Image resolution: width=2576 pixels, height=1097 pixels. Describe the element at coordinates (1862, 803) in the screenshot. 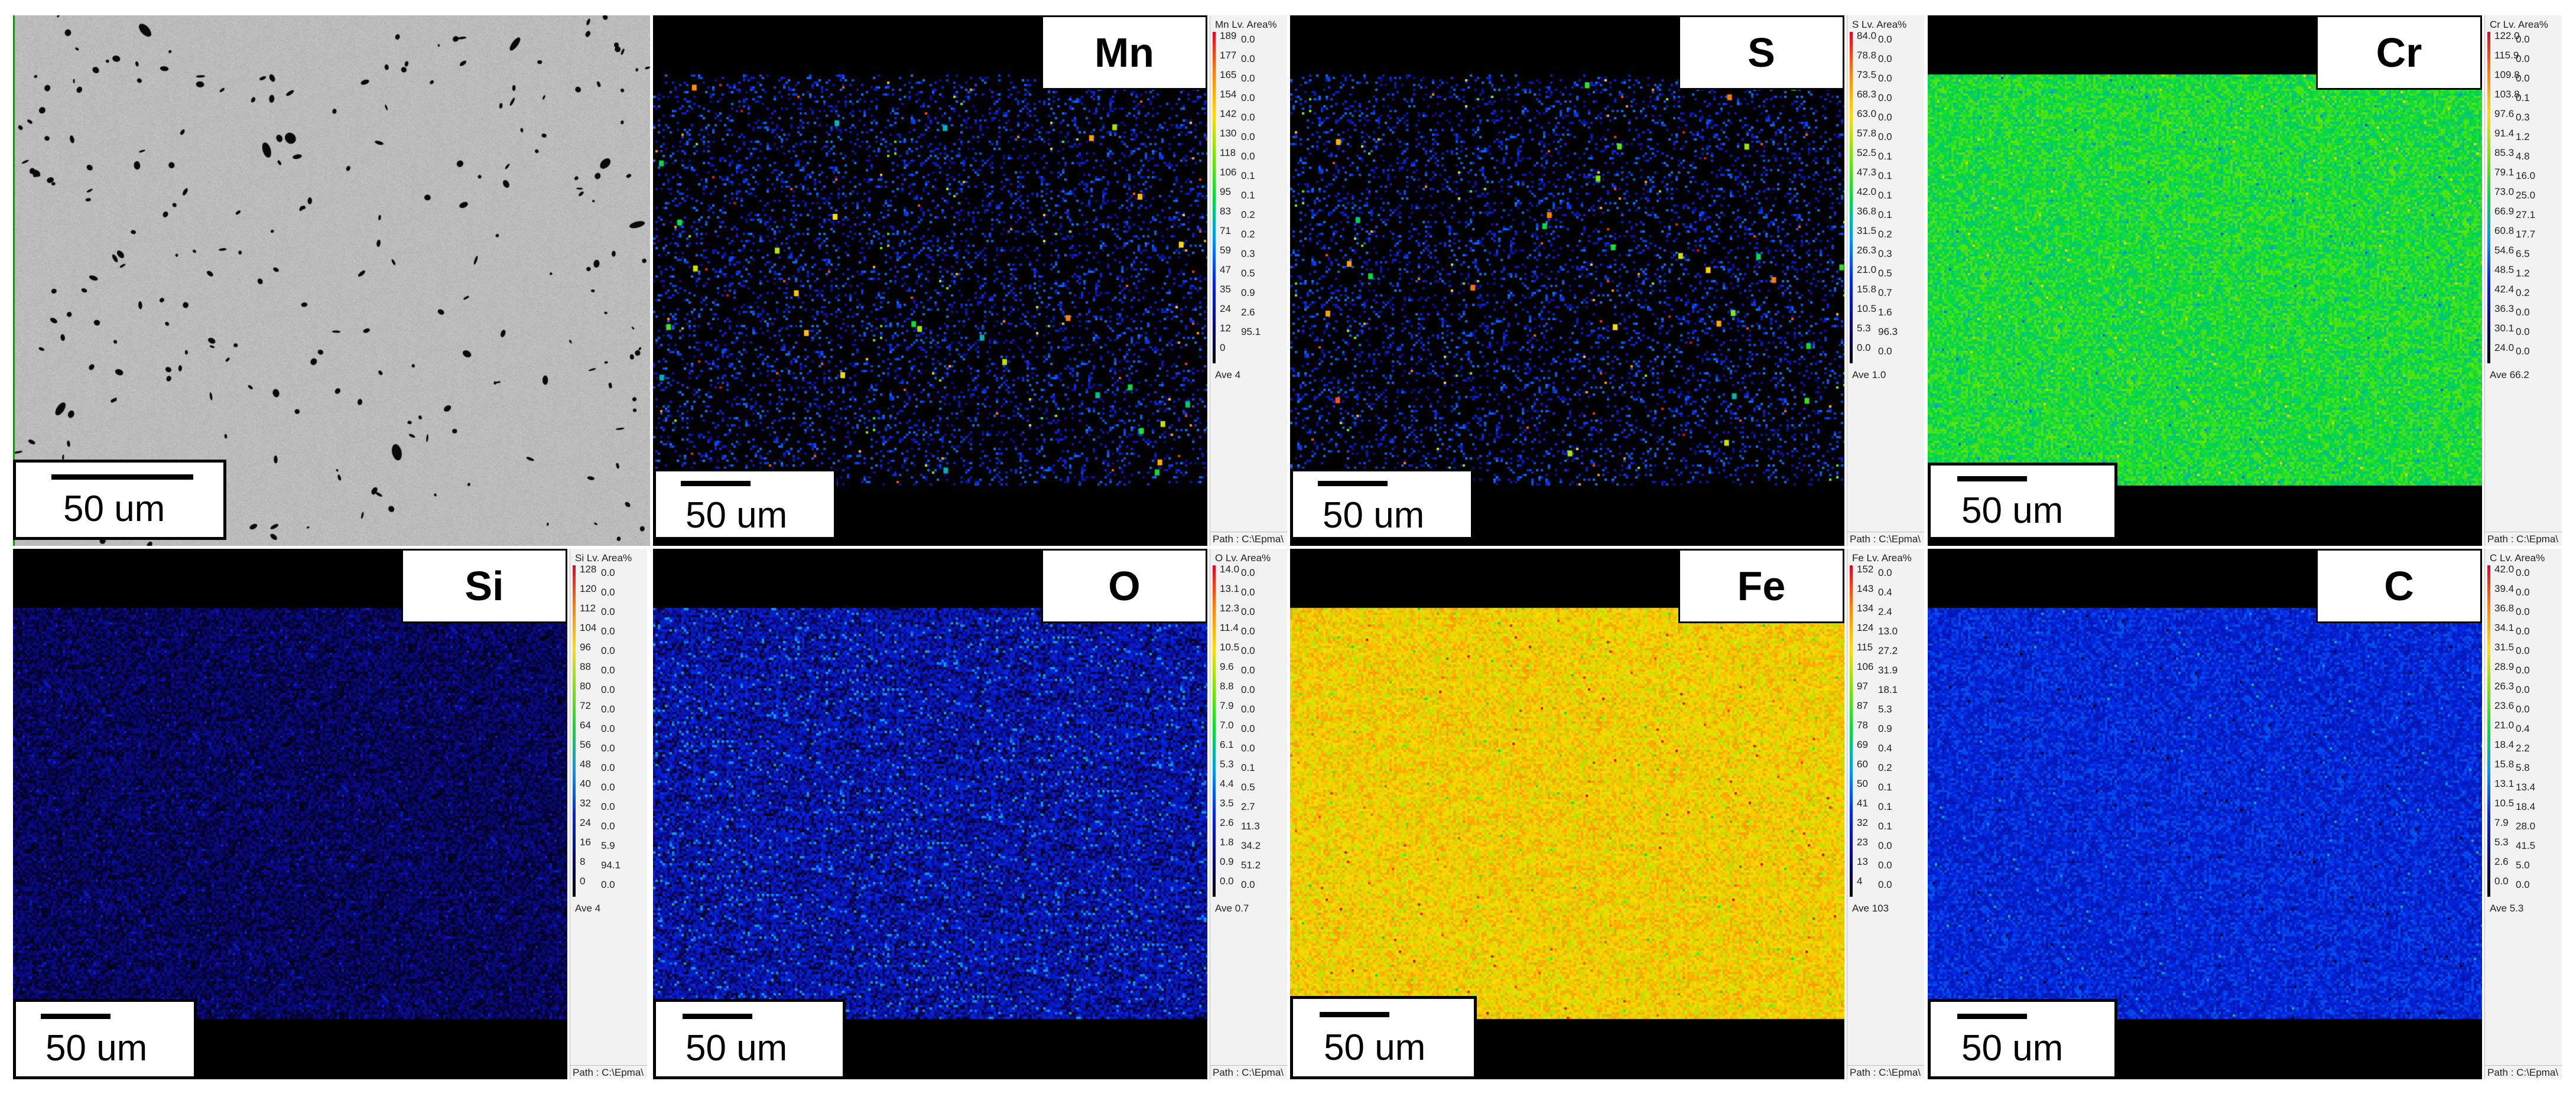

I see `legend-level-value: 41` at that location.